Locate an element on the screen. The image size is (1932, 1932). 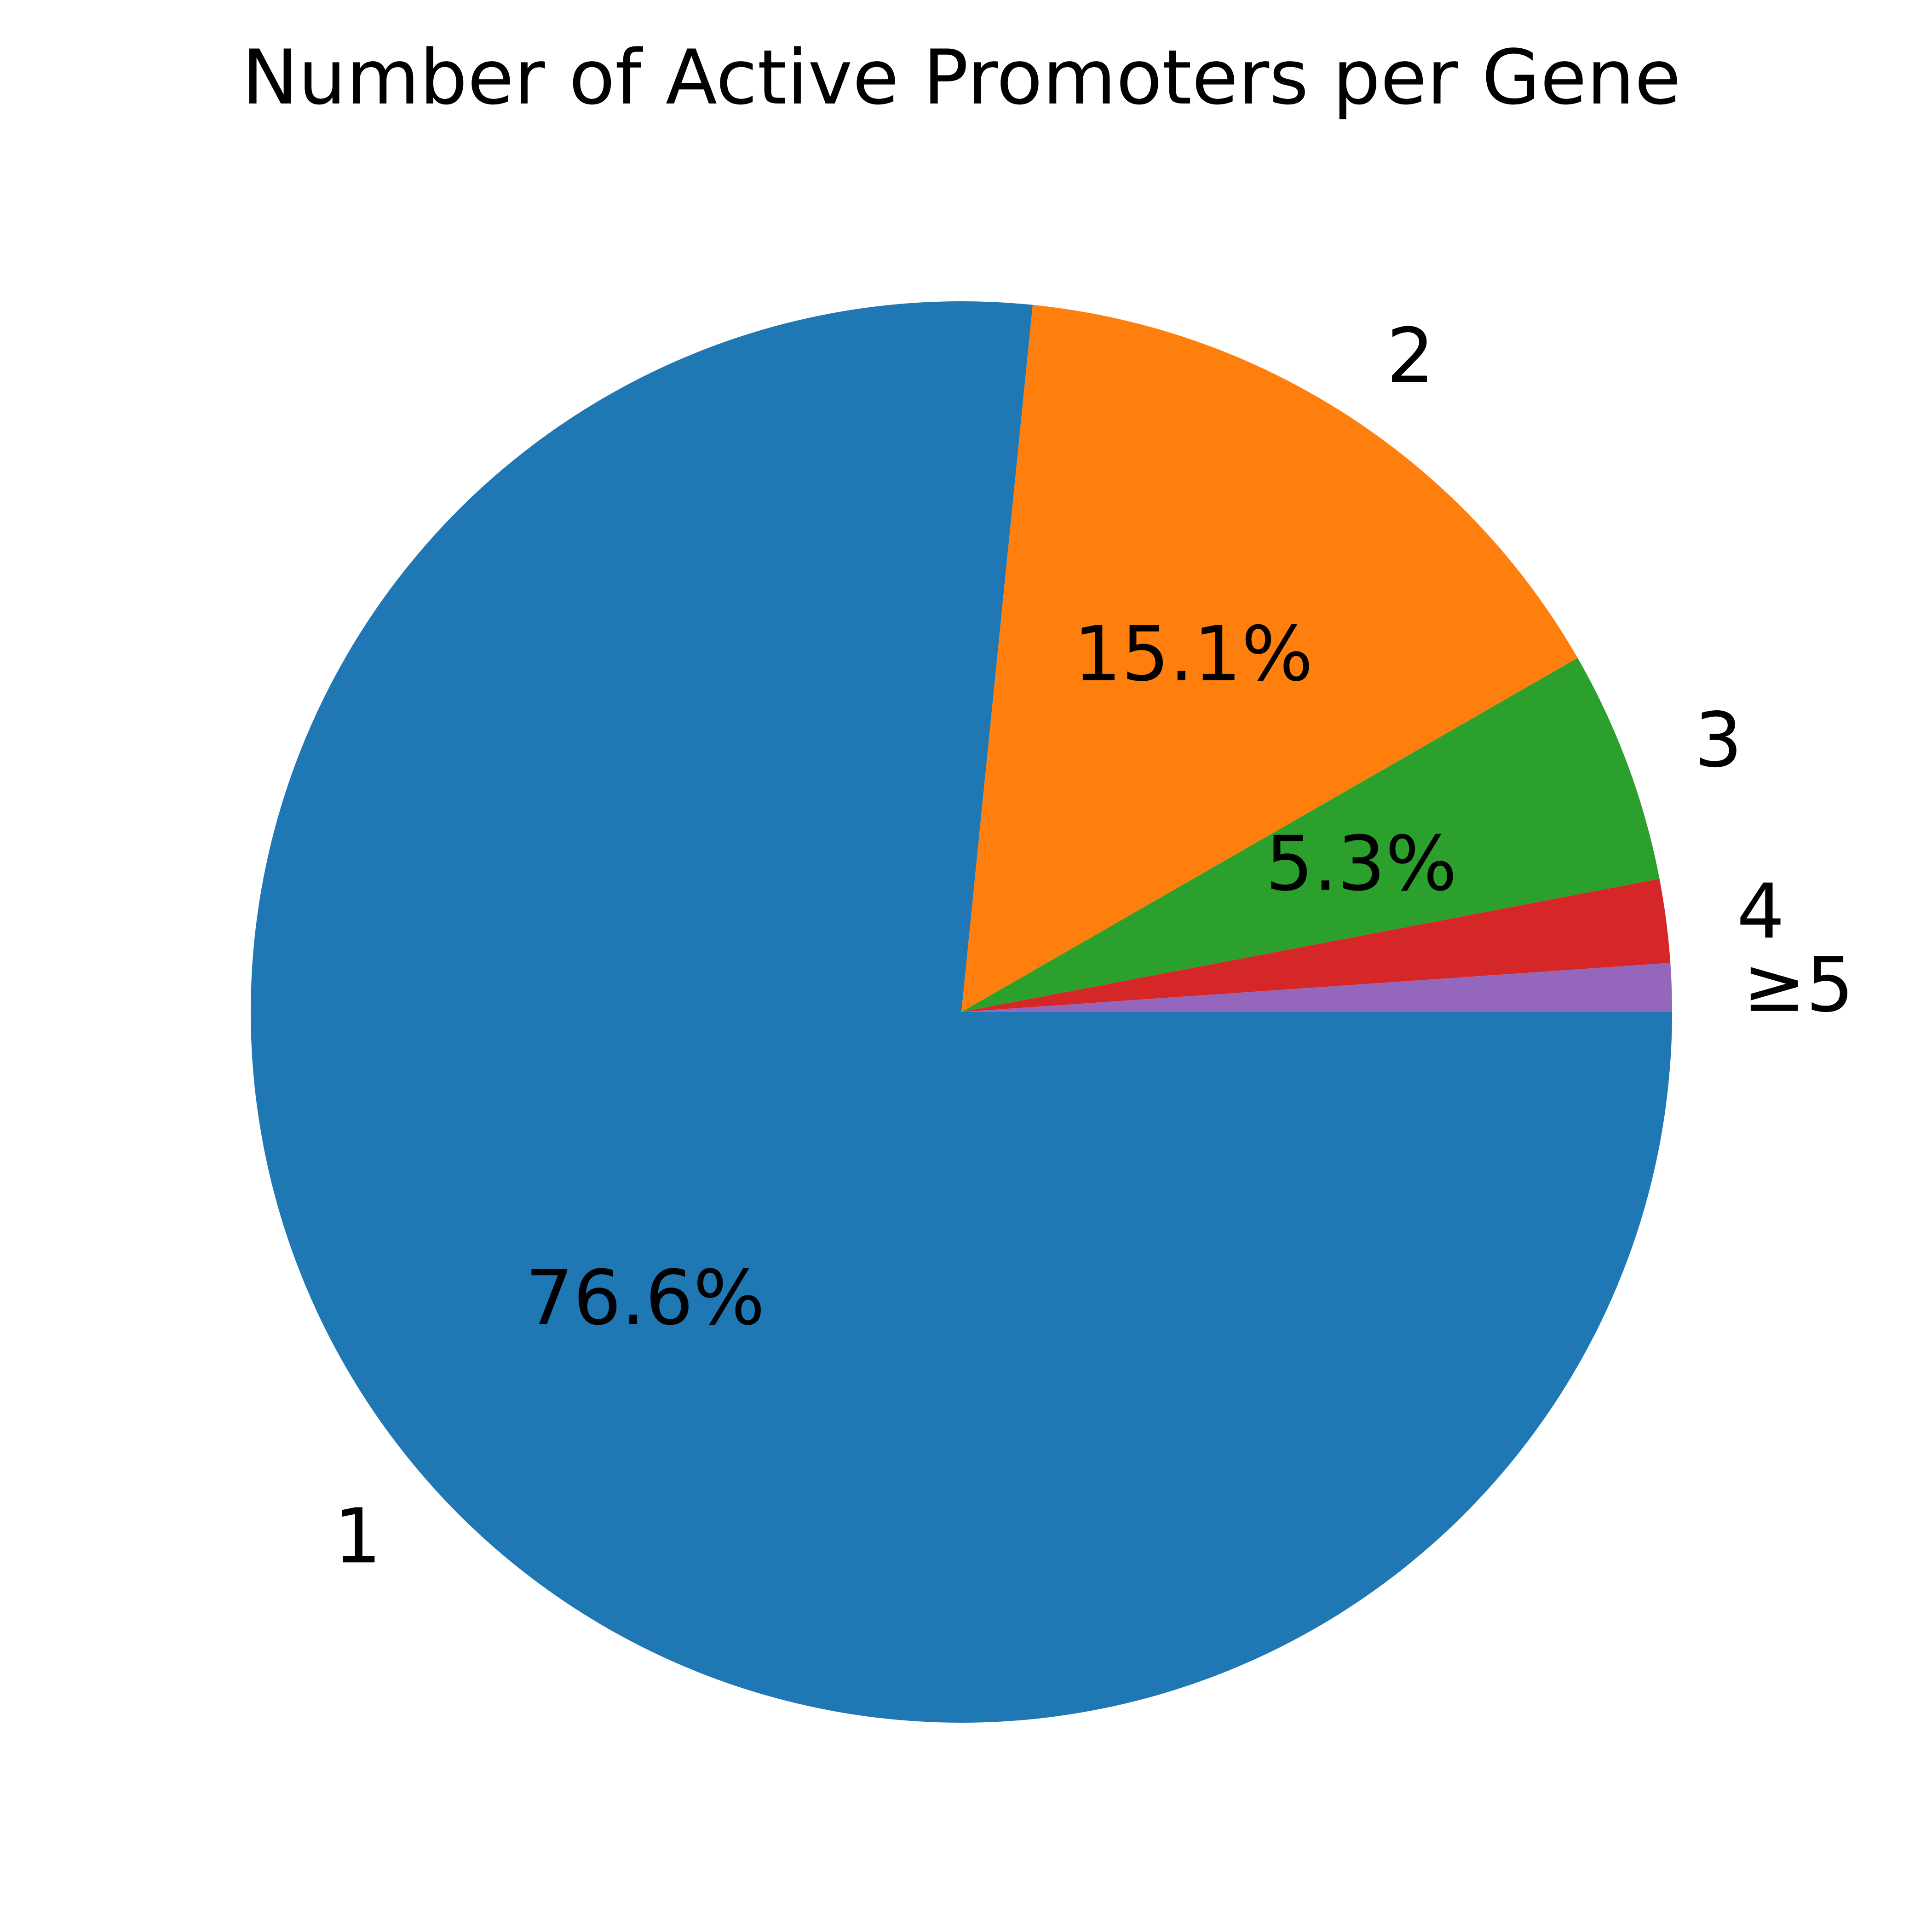
slice-label-3: 3 is located at coordinates (1718, 740).